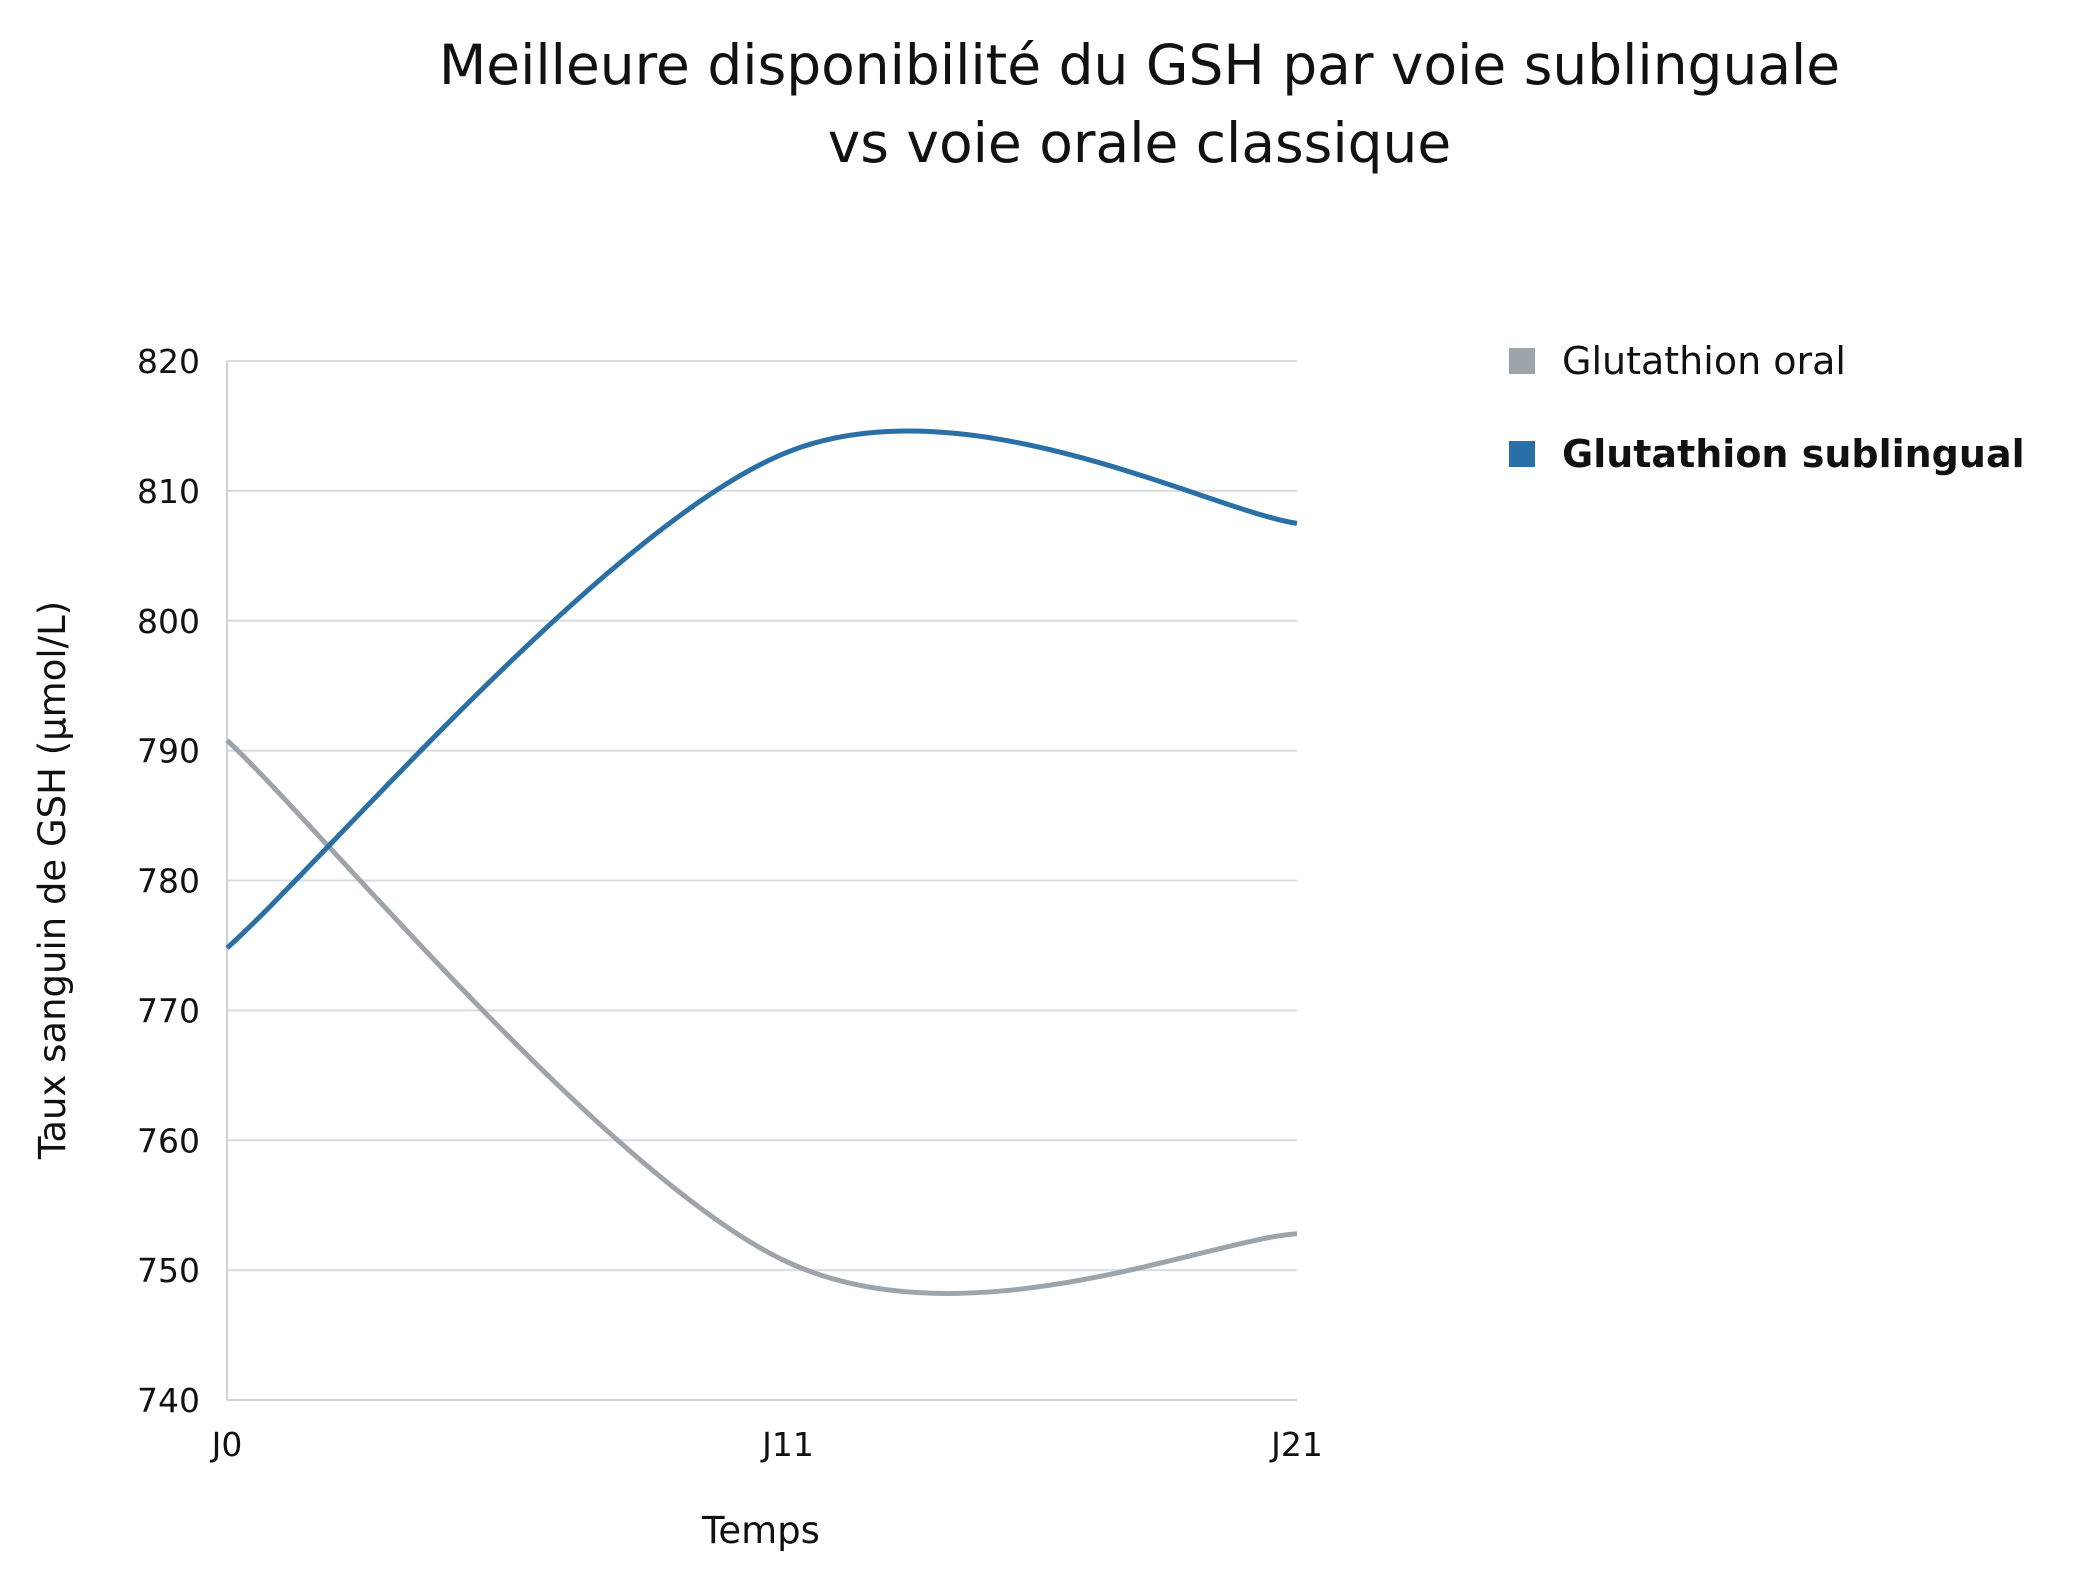 The image size is (2095, 1577). Describe the element at coordinates (168, 1010) in the screenshot. I see `y-tick-label: 770` at that location.